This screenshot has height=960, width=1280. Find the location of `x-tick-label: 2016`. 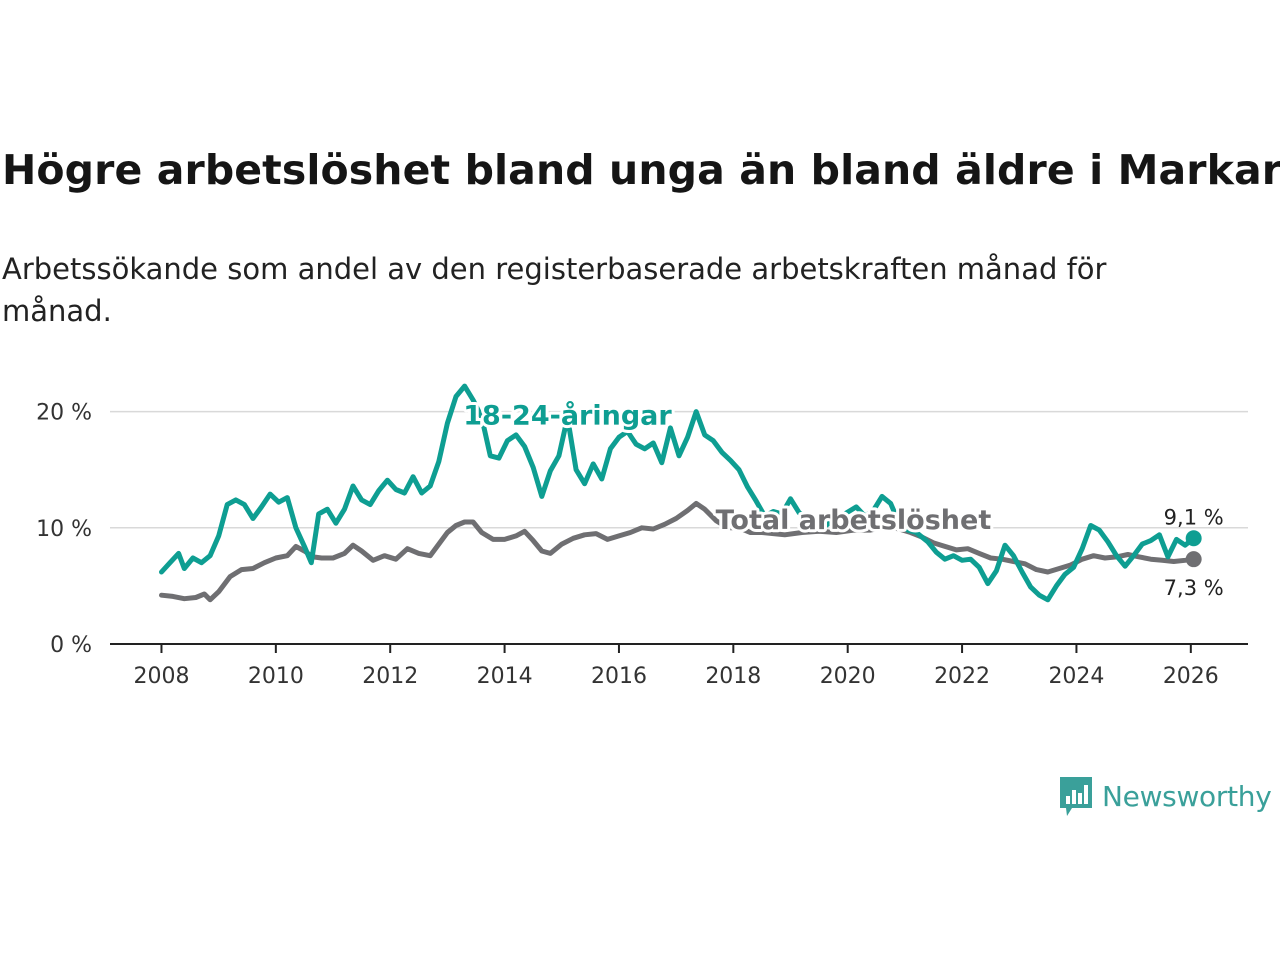

x-tick-label: 2016 is located at coordinates (619, 676).